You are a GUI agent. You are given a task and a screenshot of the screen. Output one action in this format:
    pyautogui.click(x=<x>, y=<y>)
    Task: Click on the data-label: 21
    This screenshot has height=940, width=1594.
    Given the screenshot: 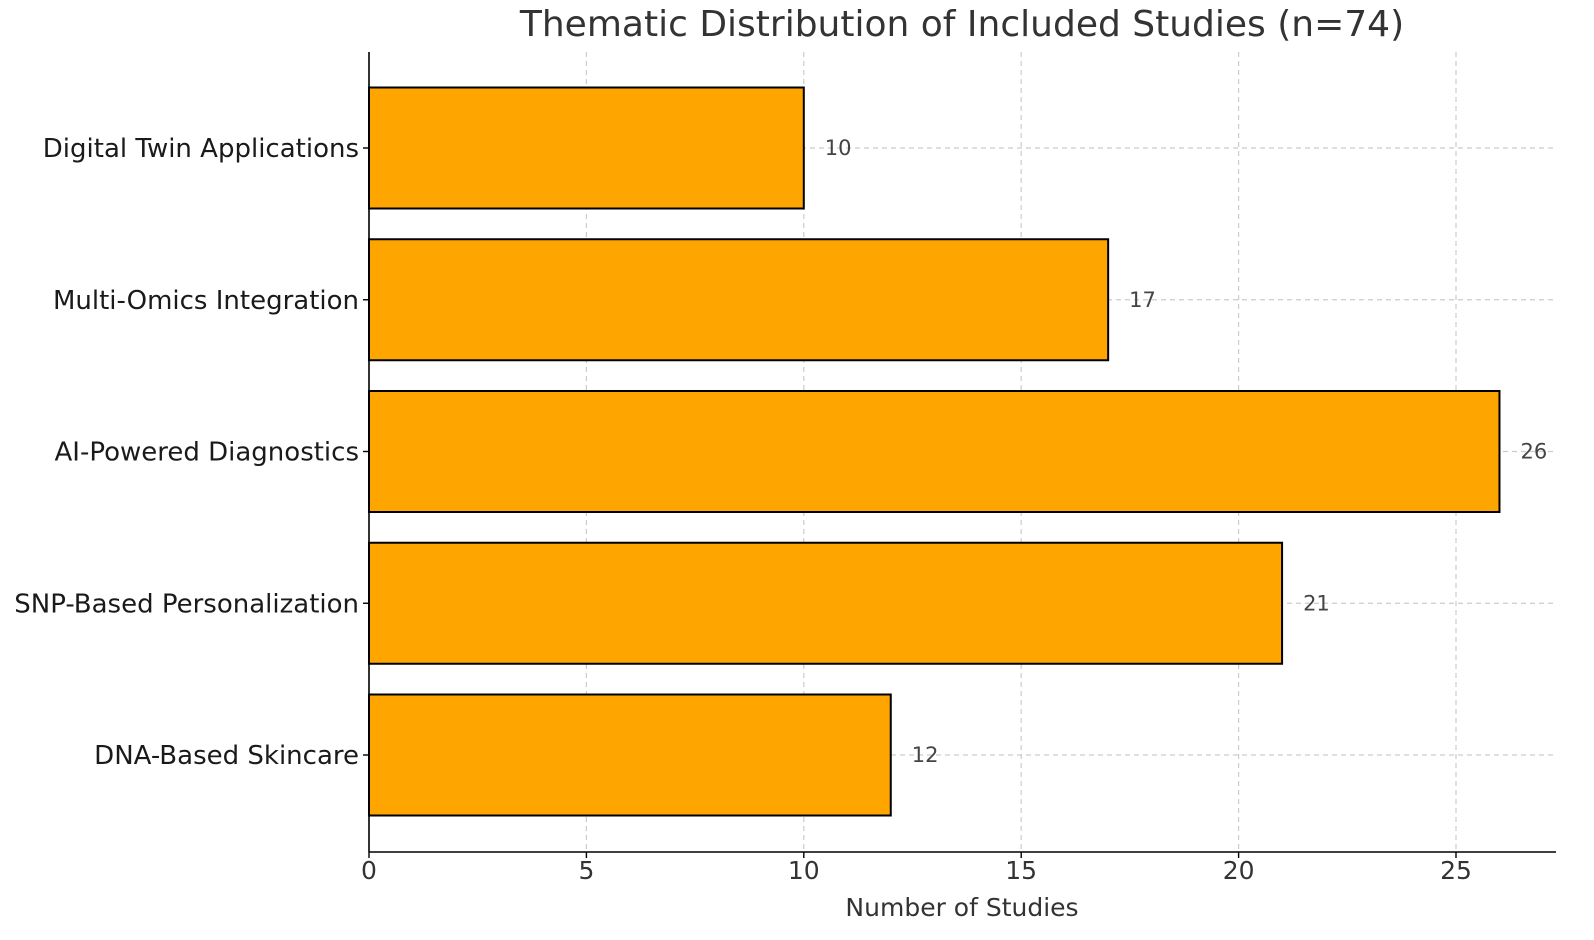 What is the action you would take?
    pyautogui.click(x=1316, y=603)
    